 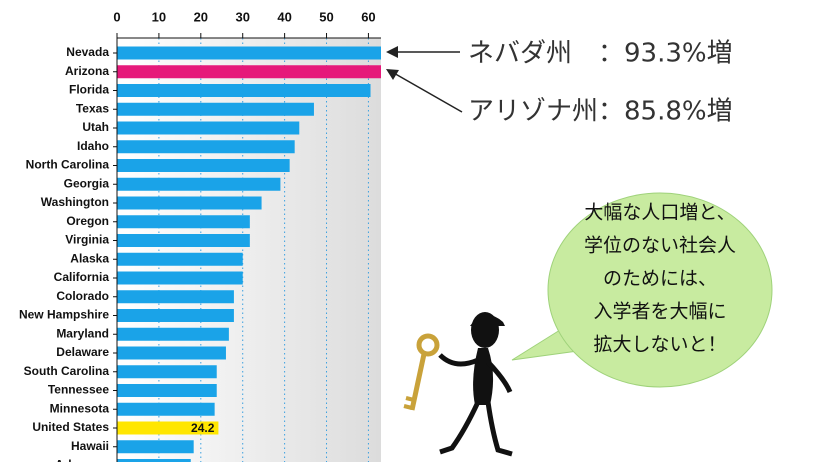 What do you see at coordinates (659, 213) in the screenshot?
I see `callout-text: 大幅な人口増と、` at bounding box center [659, 213].